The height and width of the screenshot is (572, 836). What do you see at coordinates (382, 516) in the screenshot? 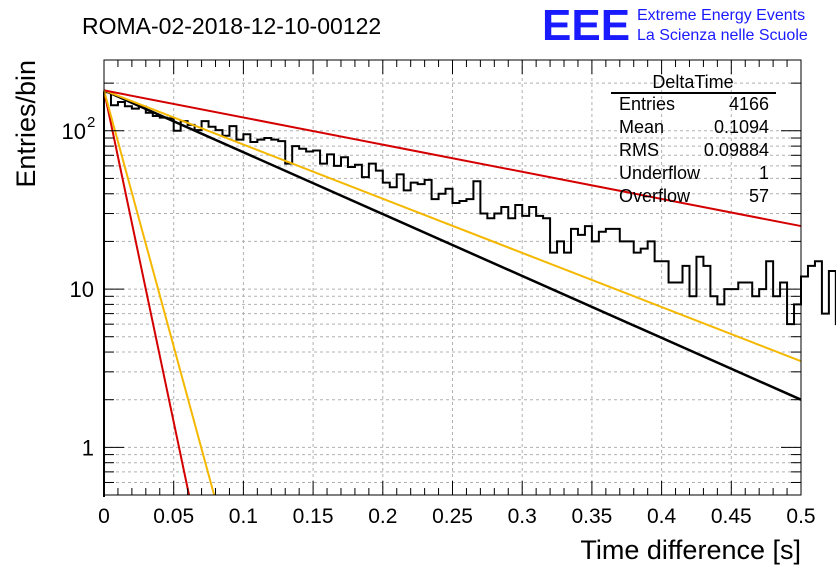
I see `x-tick-label: 0.2` at bounding box center [382, 516].